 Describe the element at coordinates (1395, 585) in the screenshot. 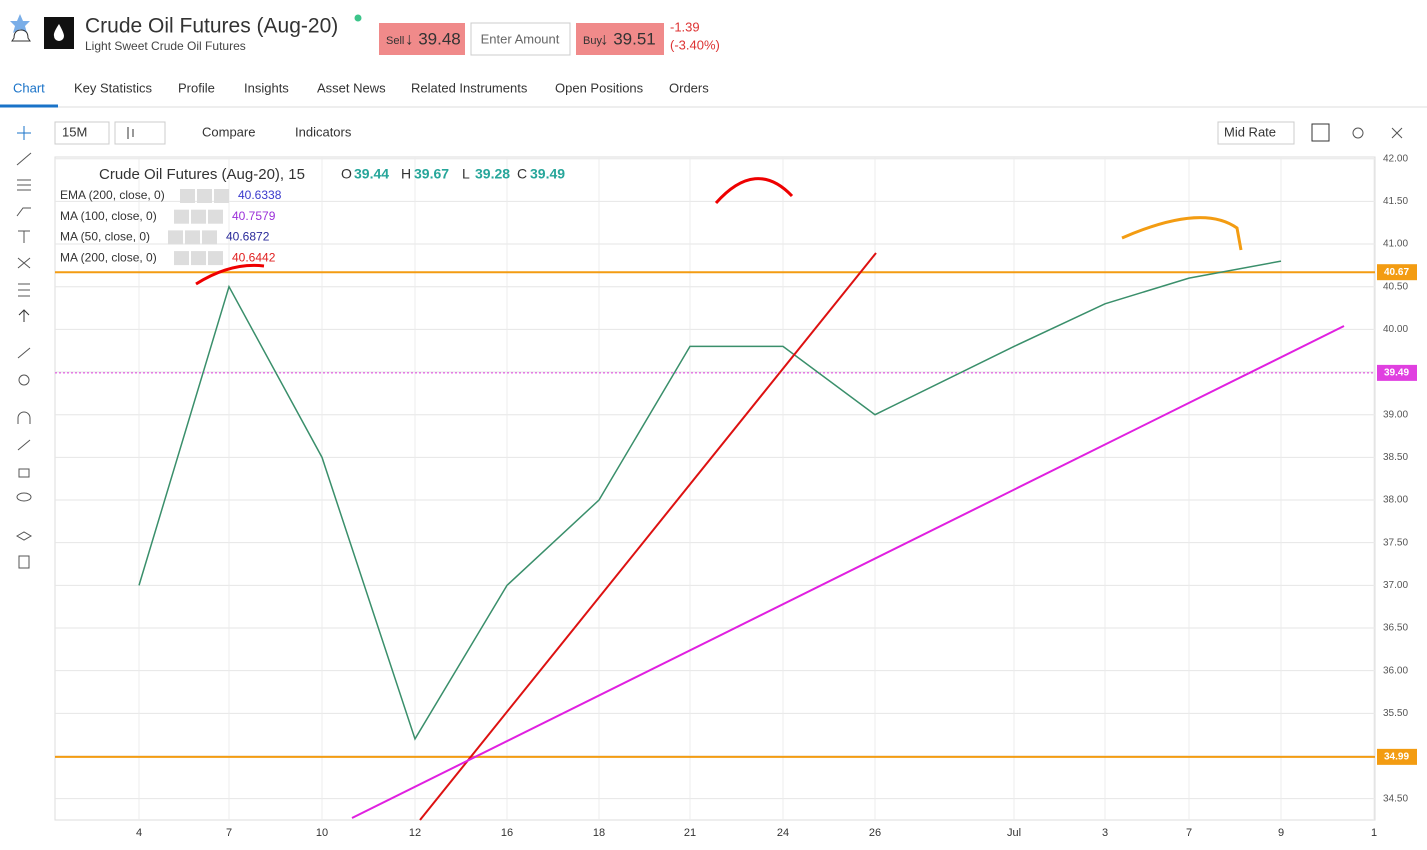

I see `y-tick-label: 37.00` at that location.